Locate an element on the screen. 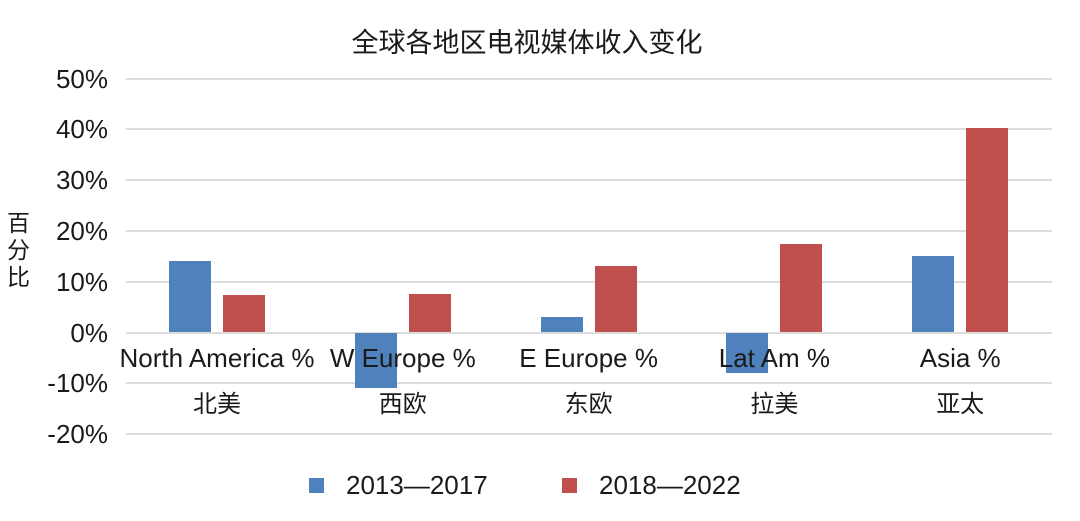 The width and height of the screenshot is (1080, 521). legend-swatch-blue is located at coordinates (316, 485).